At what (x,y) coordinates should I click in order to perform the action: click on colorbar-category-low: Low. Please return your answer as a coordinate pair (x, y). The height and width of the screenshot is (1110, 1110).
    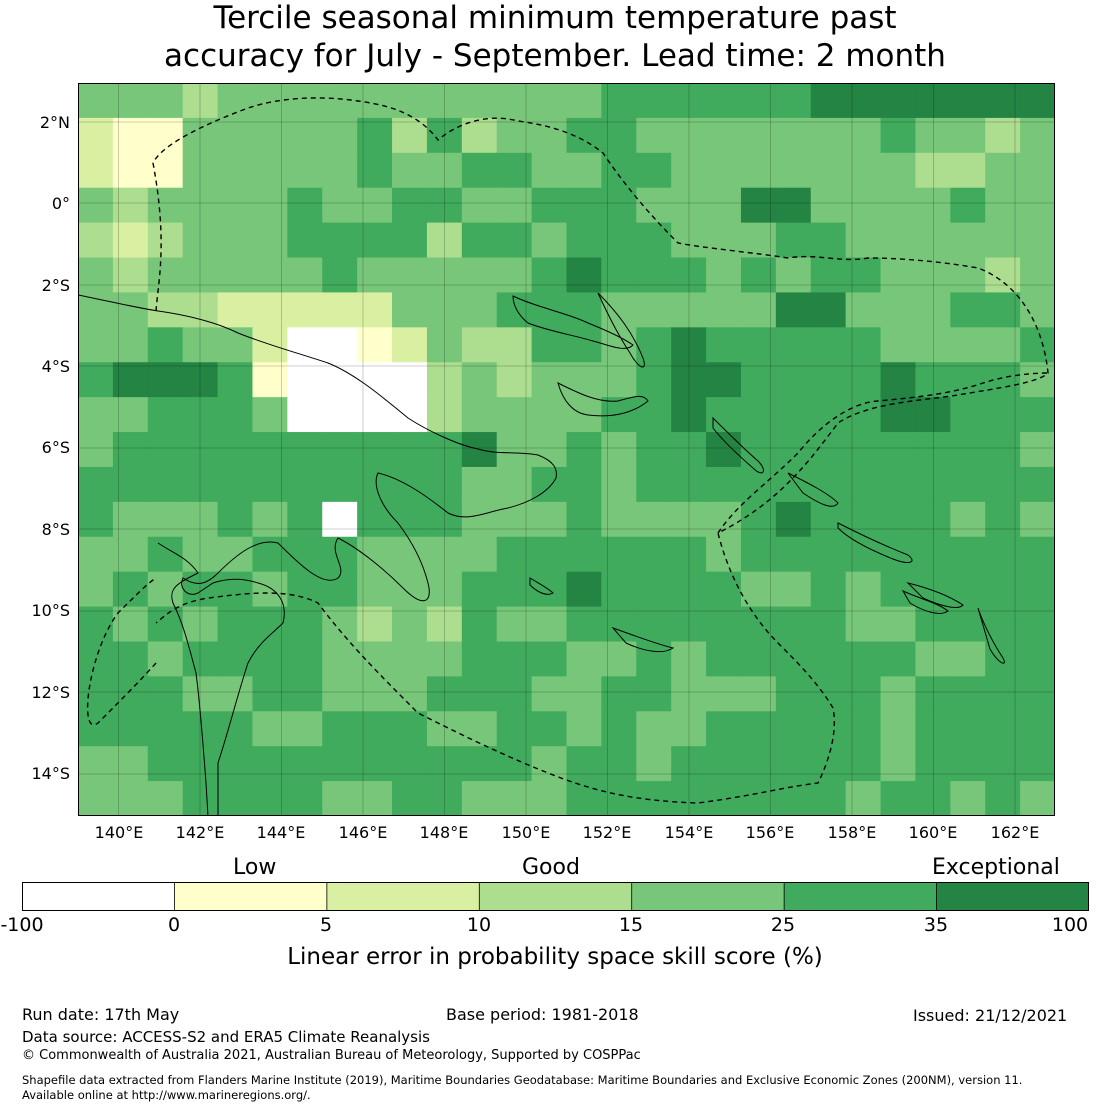
    Looking at the image, I should click on (255, 867).